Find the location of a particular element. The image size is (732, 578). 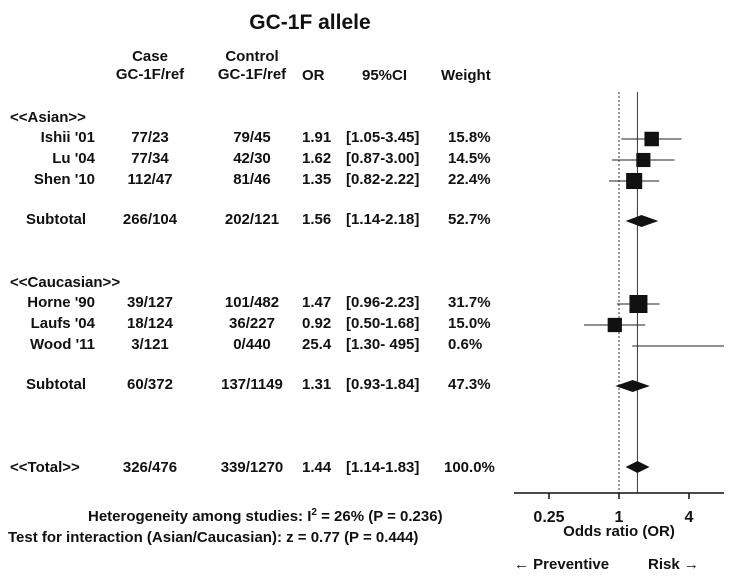

direction-risk: Risk → is located at coordinates (673, 564).